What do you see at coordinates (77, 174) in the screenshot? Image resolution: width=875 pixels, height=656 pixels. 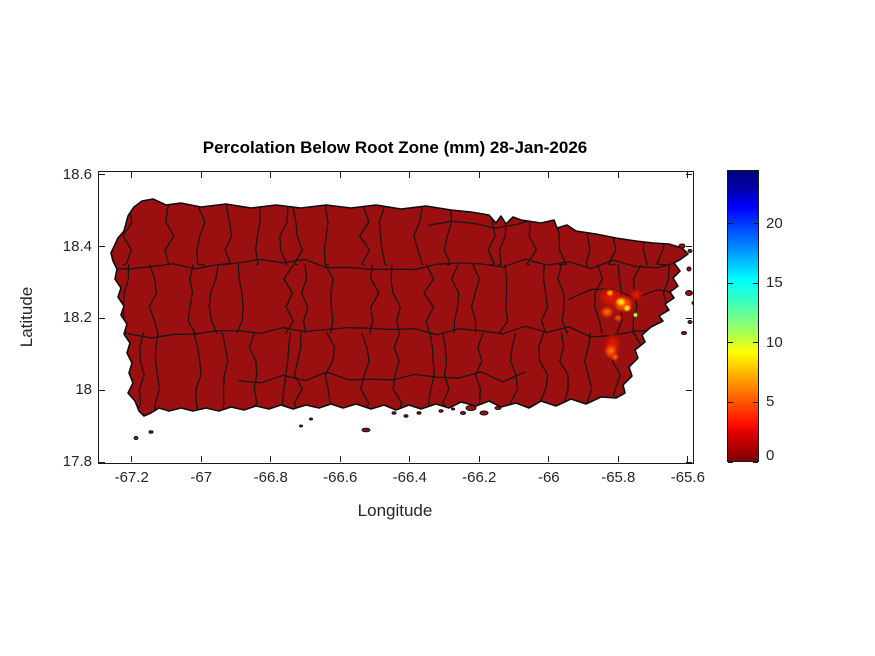 I see `y-tick-label: 18.6` at bounding box center [77, 174].